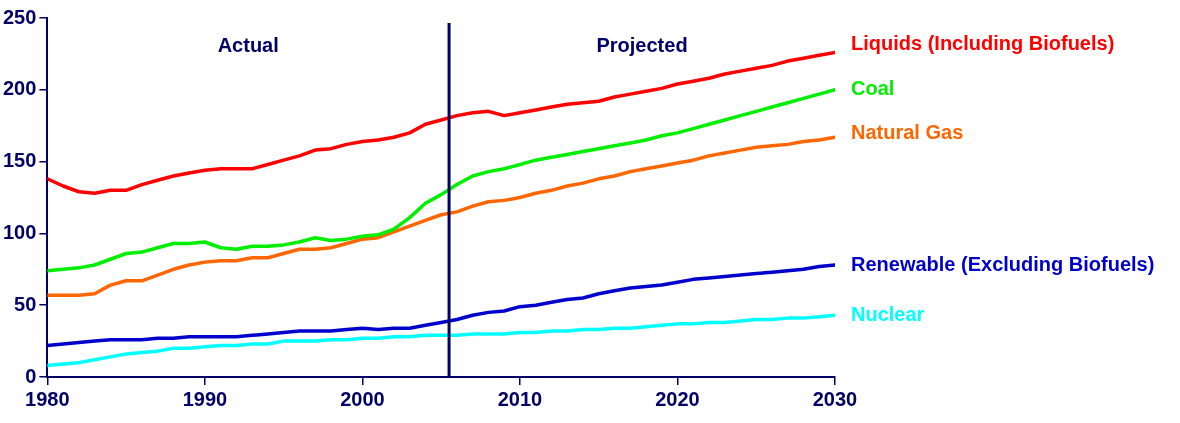 This screenshot has width=1180, height=423. What do you see at coordinates (888, 313) in the screenshot?
I see `series-label: Nuclear` at bounding box center [888, 313].